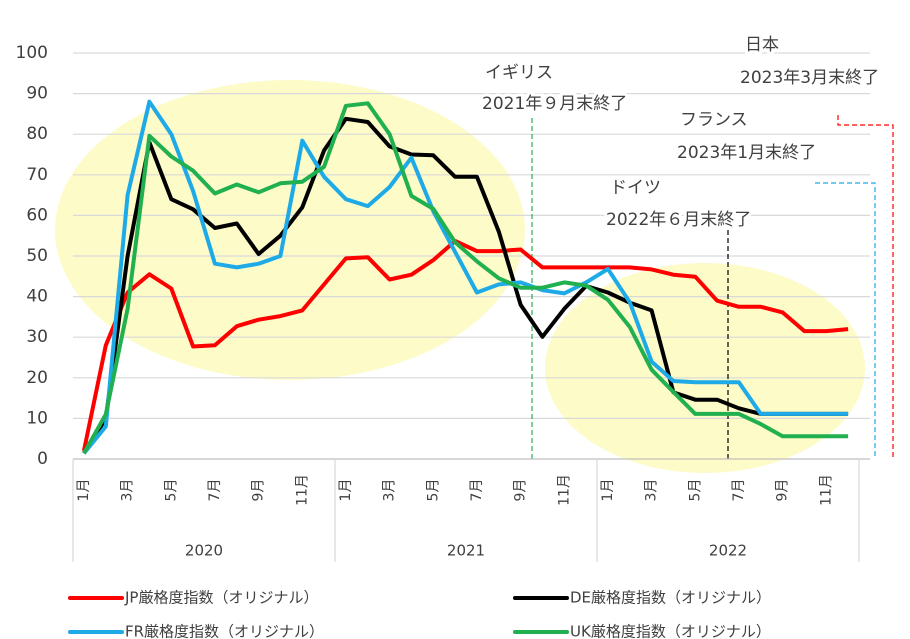 The height and width of the screenshot is (639, 910). Describe the element at coordinates (554, 104) in the screenshot. I see `annotation: 2021年９月末終了` at that location.